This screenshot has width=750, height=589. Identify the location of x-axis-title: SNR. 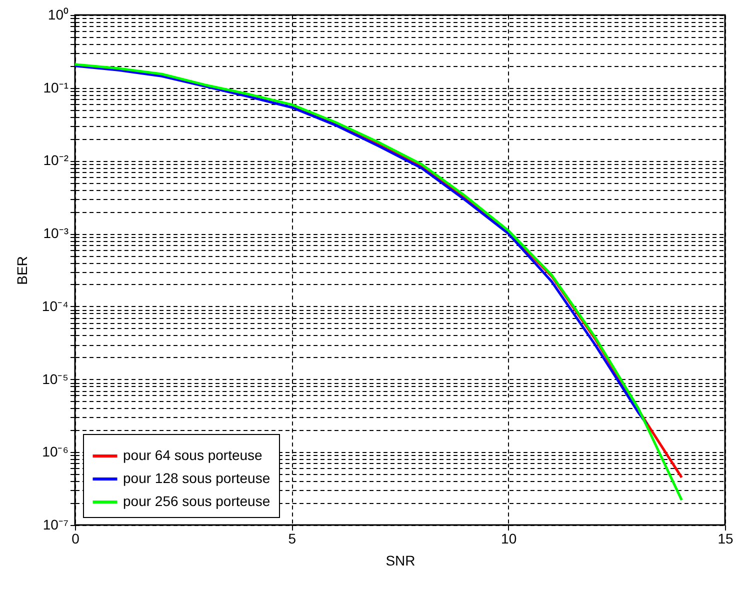
(401, 560).